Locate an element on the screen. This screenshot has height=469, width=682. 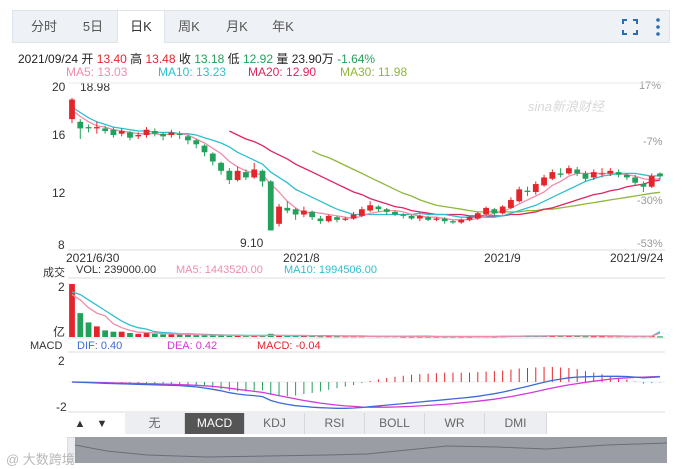
range-navigator is located at coordinates (367, 450).